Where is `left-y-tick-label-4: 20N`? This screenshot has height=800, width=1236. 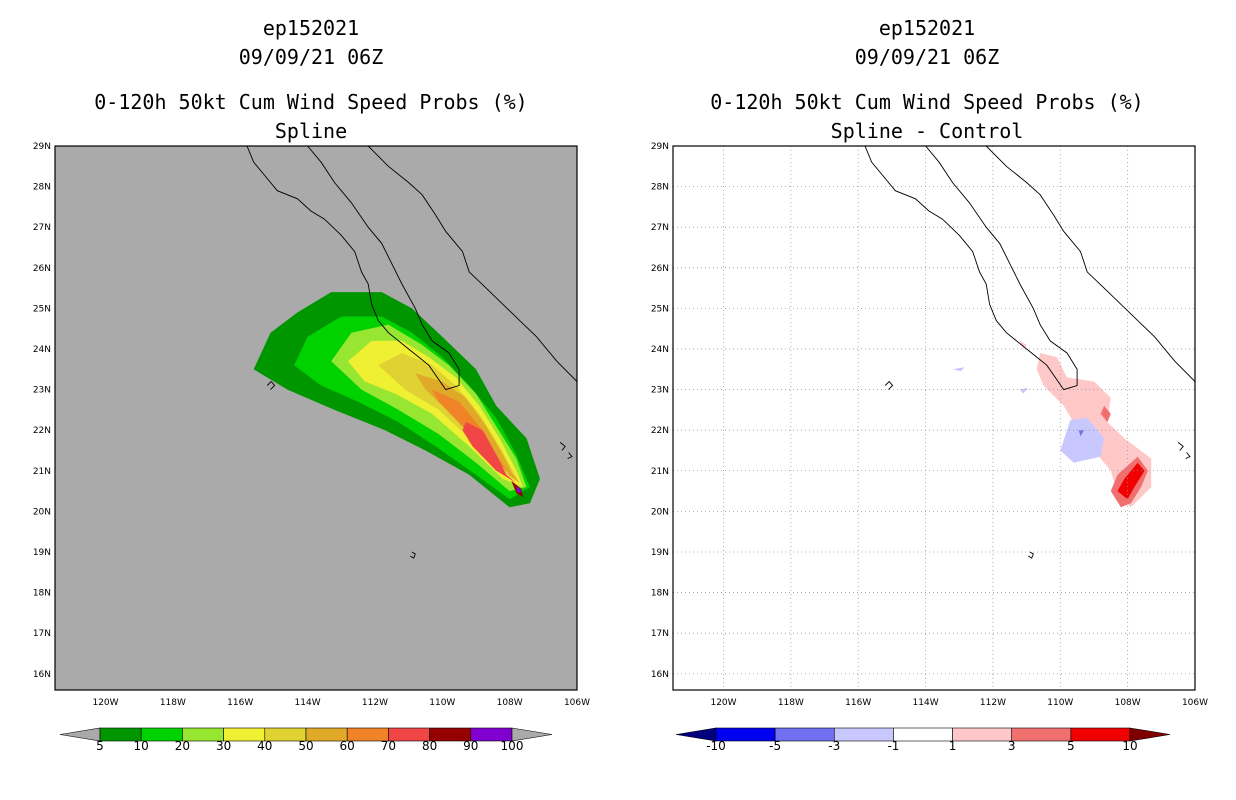 left-y-tick-label-4: 20N is located at coordinates (42, 512).